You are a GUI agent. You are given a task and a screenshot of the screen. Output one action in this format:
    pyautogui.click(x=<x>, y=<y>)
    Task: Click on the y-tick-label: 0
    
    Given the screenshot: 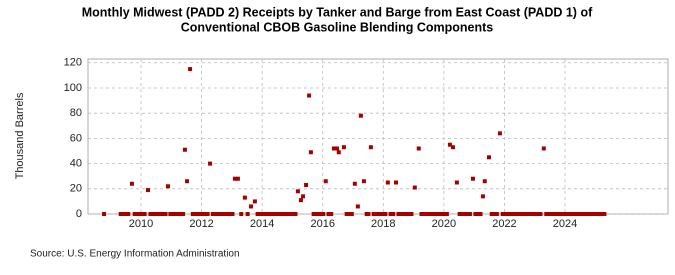 What is the action you would take?
    pyautogui.click(x=79, y=214)
    